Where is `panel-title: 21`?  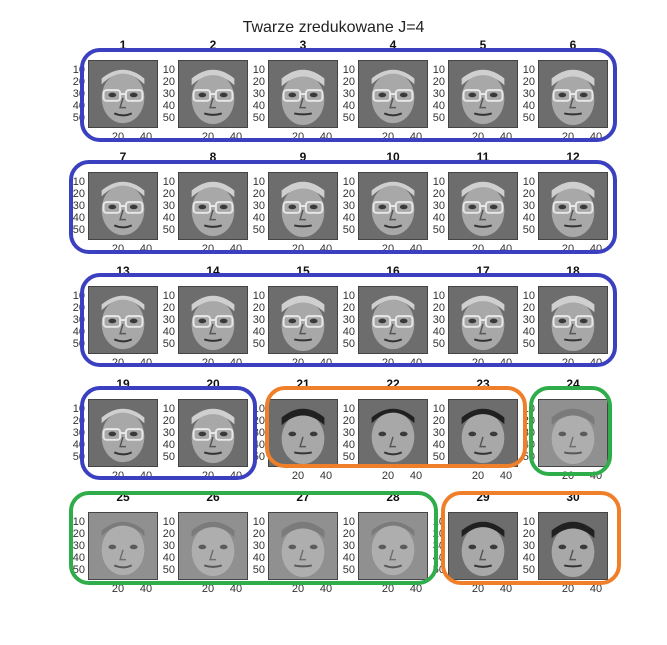 panel-title: 21 is located at coordinates (303, 384).